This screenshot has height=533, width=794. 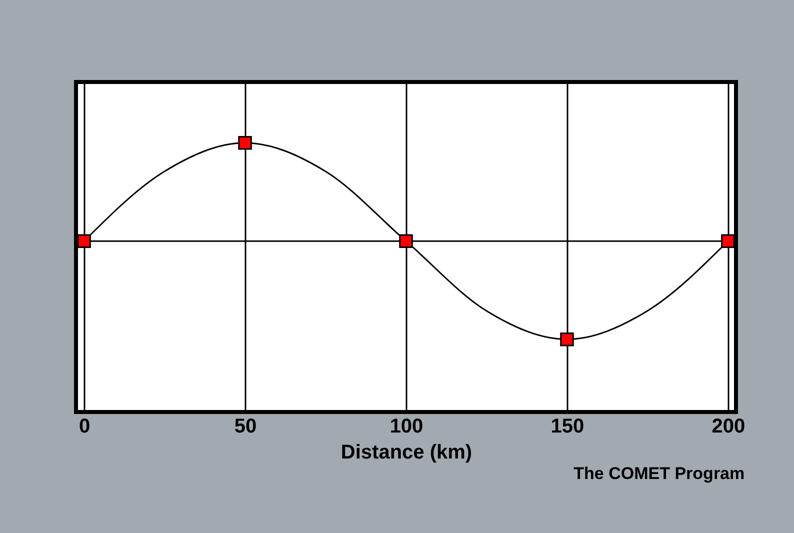 I want to click on x-tick-label: 200, so click(x=729, y=427).